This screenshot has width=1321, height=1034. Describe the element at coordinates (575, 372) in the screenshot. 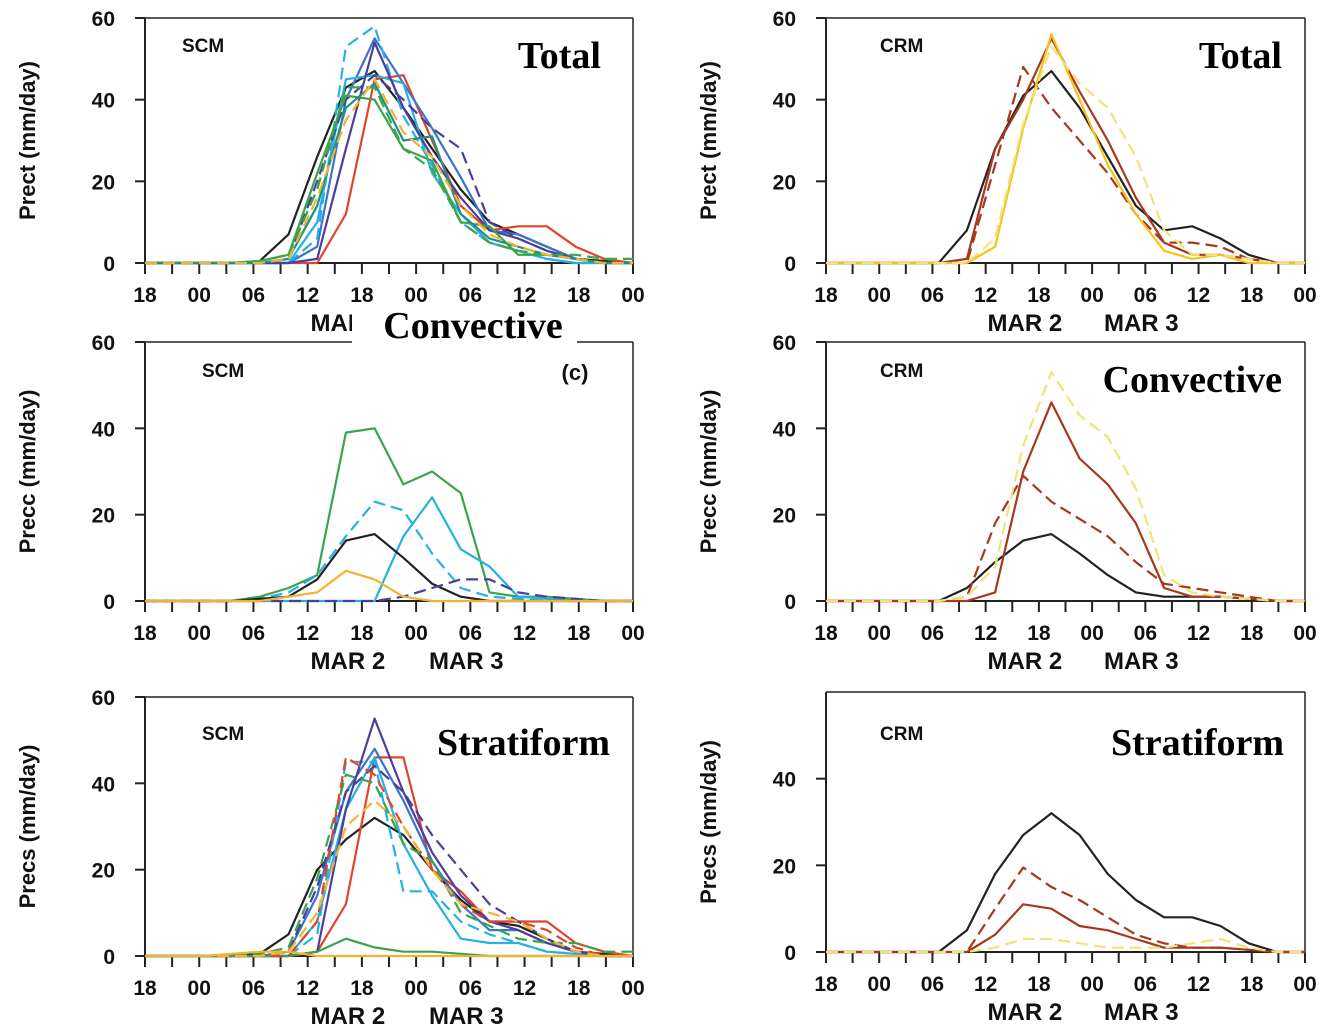

I see `panel-note: (c)` at that location.